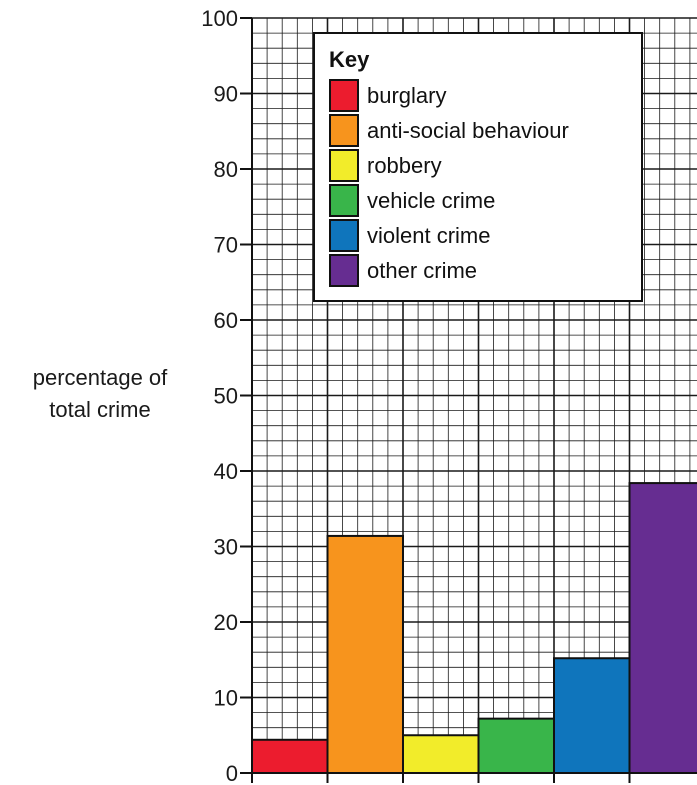  Describe the element at coordinates (100, 409) in the screenshot. I see `y-axis-label-line-2: total crime` at that location.